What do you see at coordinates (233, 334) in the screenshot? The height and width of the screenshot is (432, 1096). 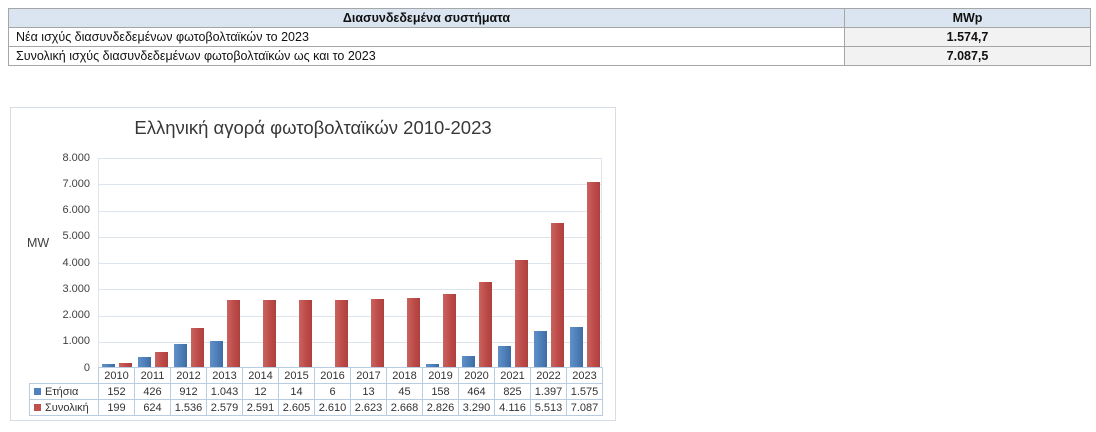 I see `bar-Συνολική-2013` at bounding box center [233, 334].